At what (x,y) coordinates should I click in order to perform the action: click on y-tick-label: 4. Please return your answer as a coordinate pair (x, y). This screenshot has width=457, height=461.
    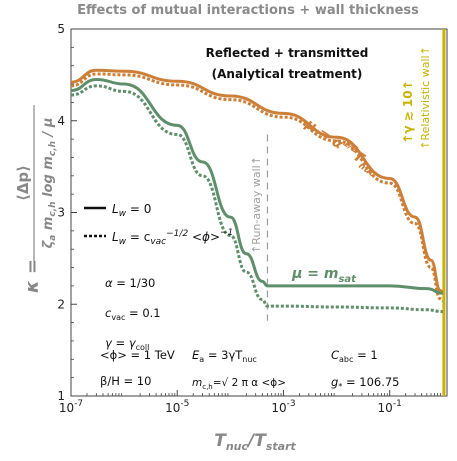
    Looking at the image, I should click on (61, 121).